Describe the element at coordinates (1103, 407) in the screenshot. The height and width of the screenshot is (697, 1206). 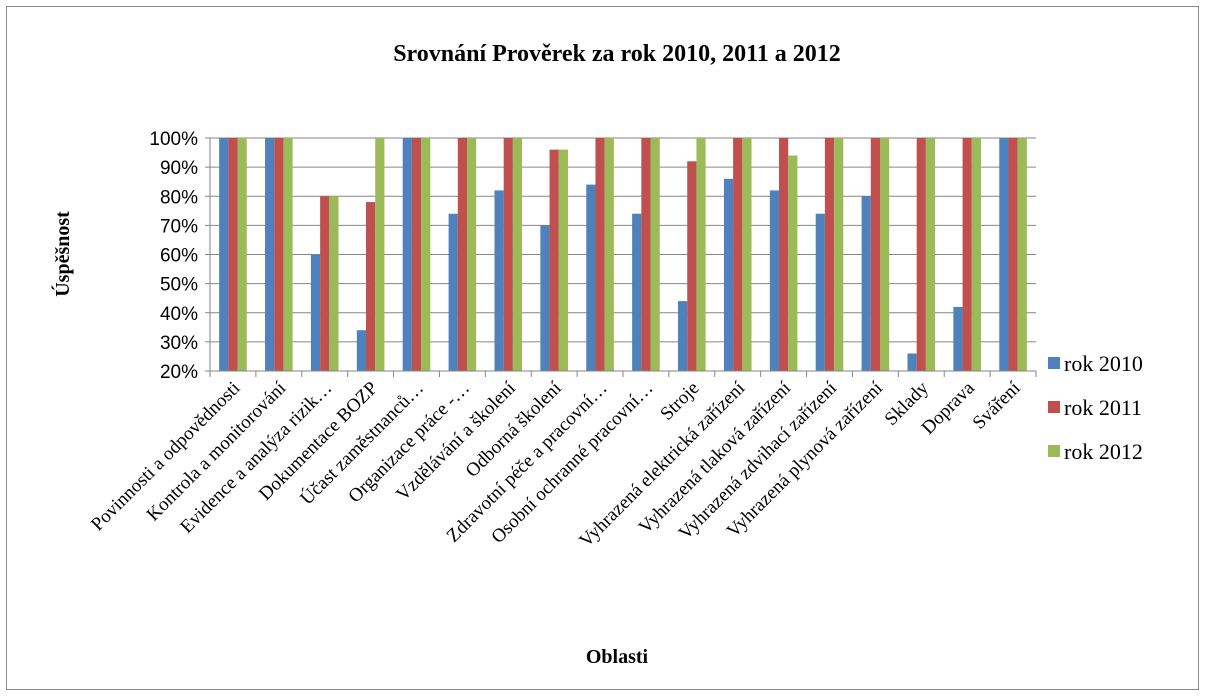
I see `legend-label: rok 2011` at that location.